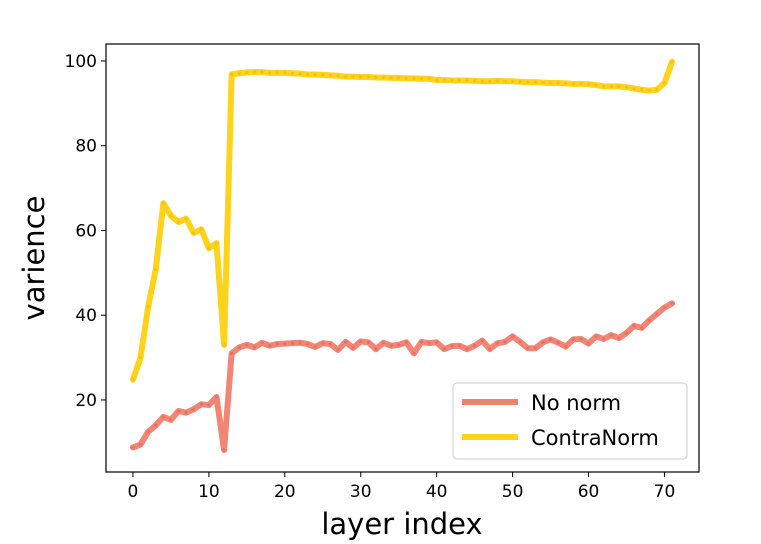  What do you see at coordinates (570, 421) in the screenshot?
I see `legend: No norm ContraNorm` at bounding box center [570, 421].